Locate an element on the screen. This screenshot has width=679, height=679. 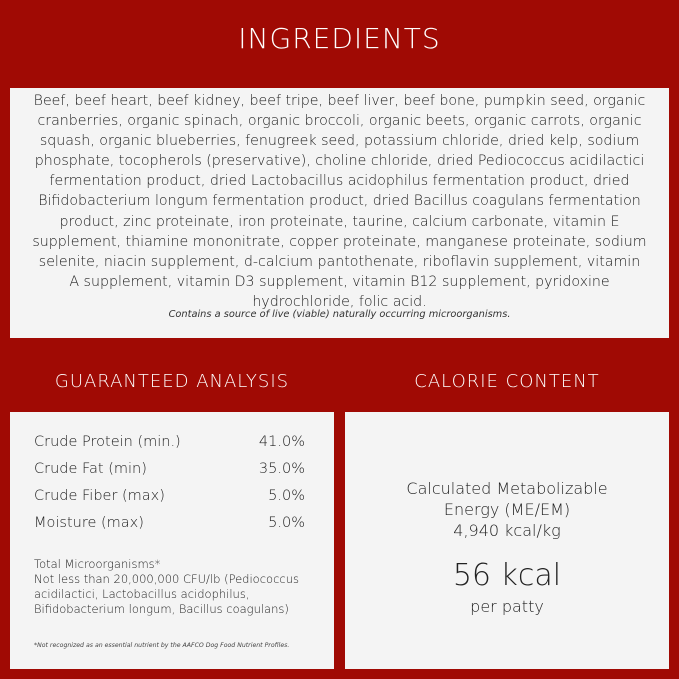
microorganisms-title: Total Microorganisms* is located at coordinates (97, 564).